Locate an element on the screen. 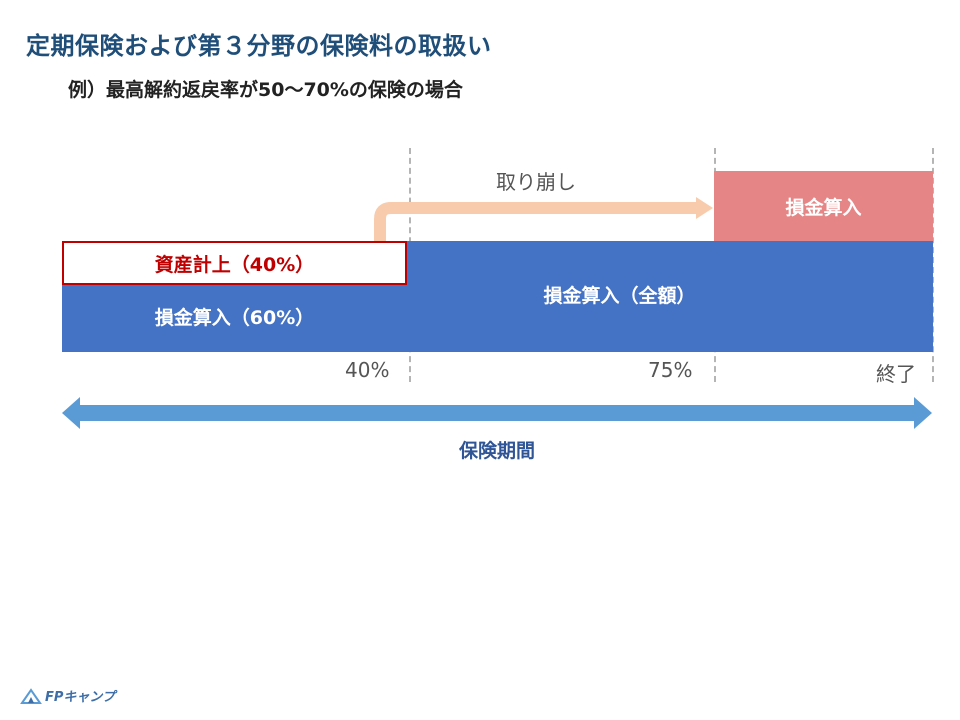 This screenshot has width=960, height=720. expense-left-area: 損金算入（60%） is located at coordinates (234, 316).